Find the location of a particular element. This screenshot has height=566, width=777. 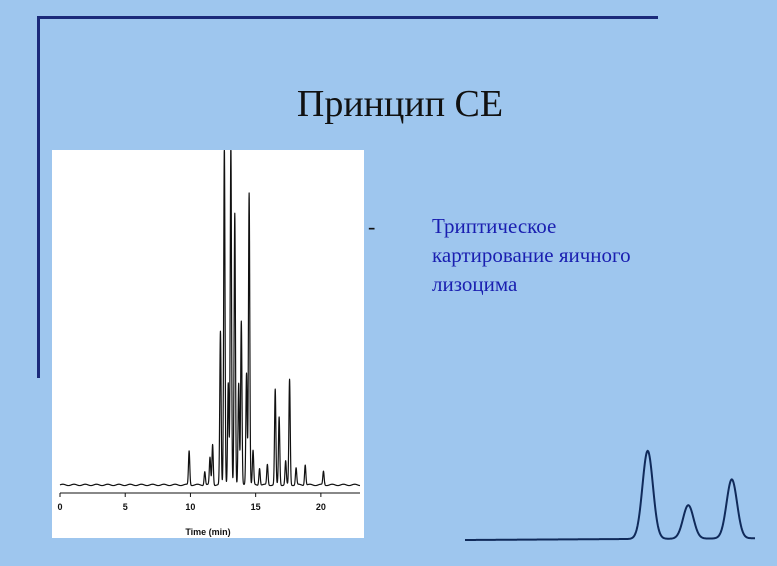

peak-illustration-trace is located at coordinates (610, 495).